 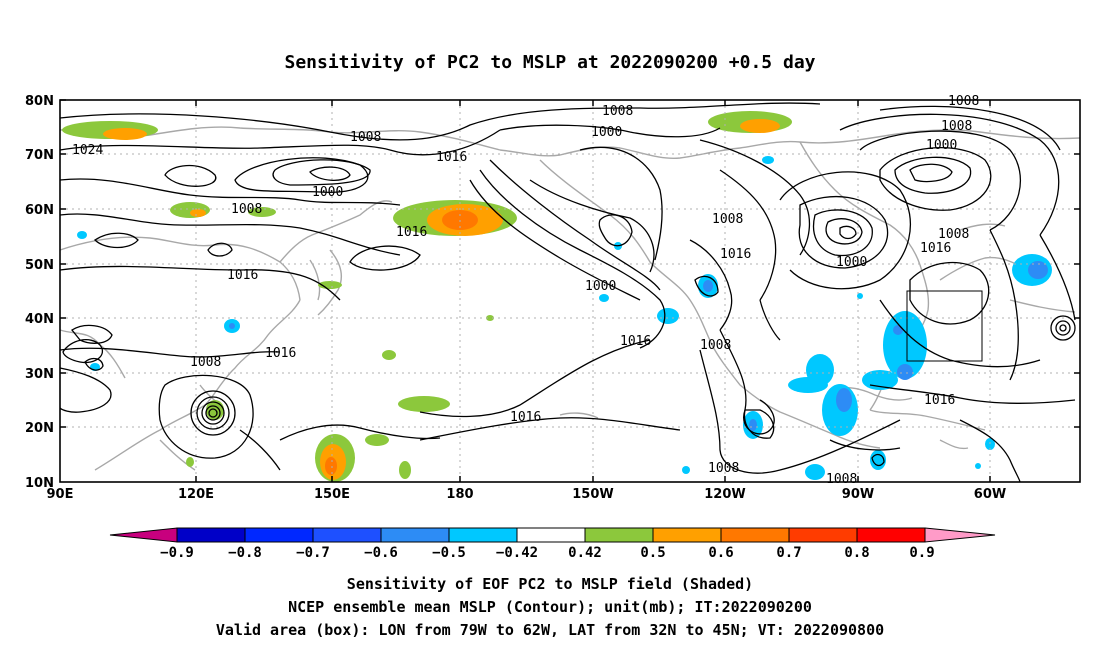 I want to click on colorbar-tick-label: −0.6, so click(x=381, y=553).